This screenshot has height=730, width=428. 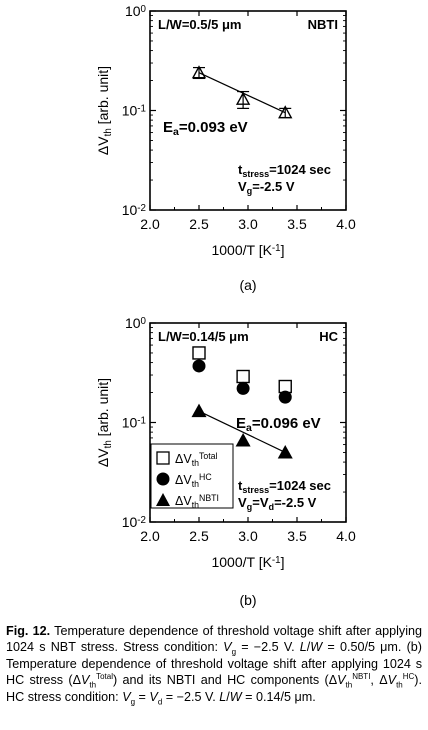 What do you see at coordinates (205, 477) in the screenshot?
I see `legend-label-part: HC` at bounding box center [205, 477].